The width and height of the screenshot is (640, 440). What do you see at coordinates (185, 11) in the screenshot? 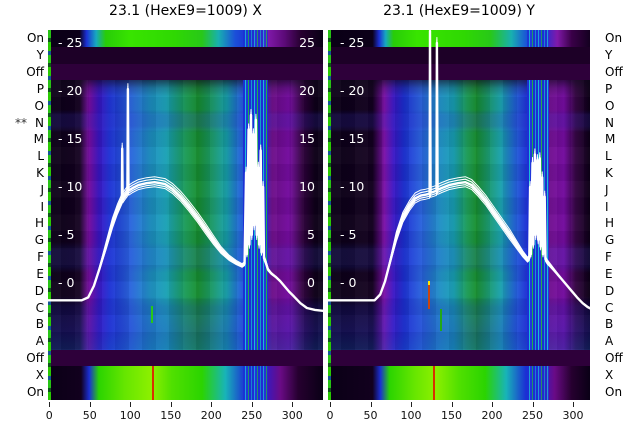
I see `plot-title-x: 23.1 (HexE9=1009) X` at bounding box center [185, 11].